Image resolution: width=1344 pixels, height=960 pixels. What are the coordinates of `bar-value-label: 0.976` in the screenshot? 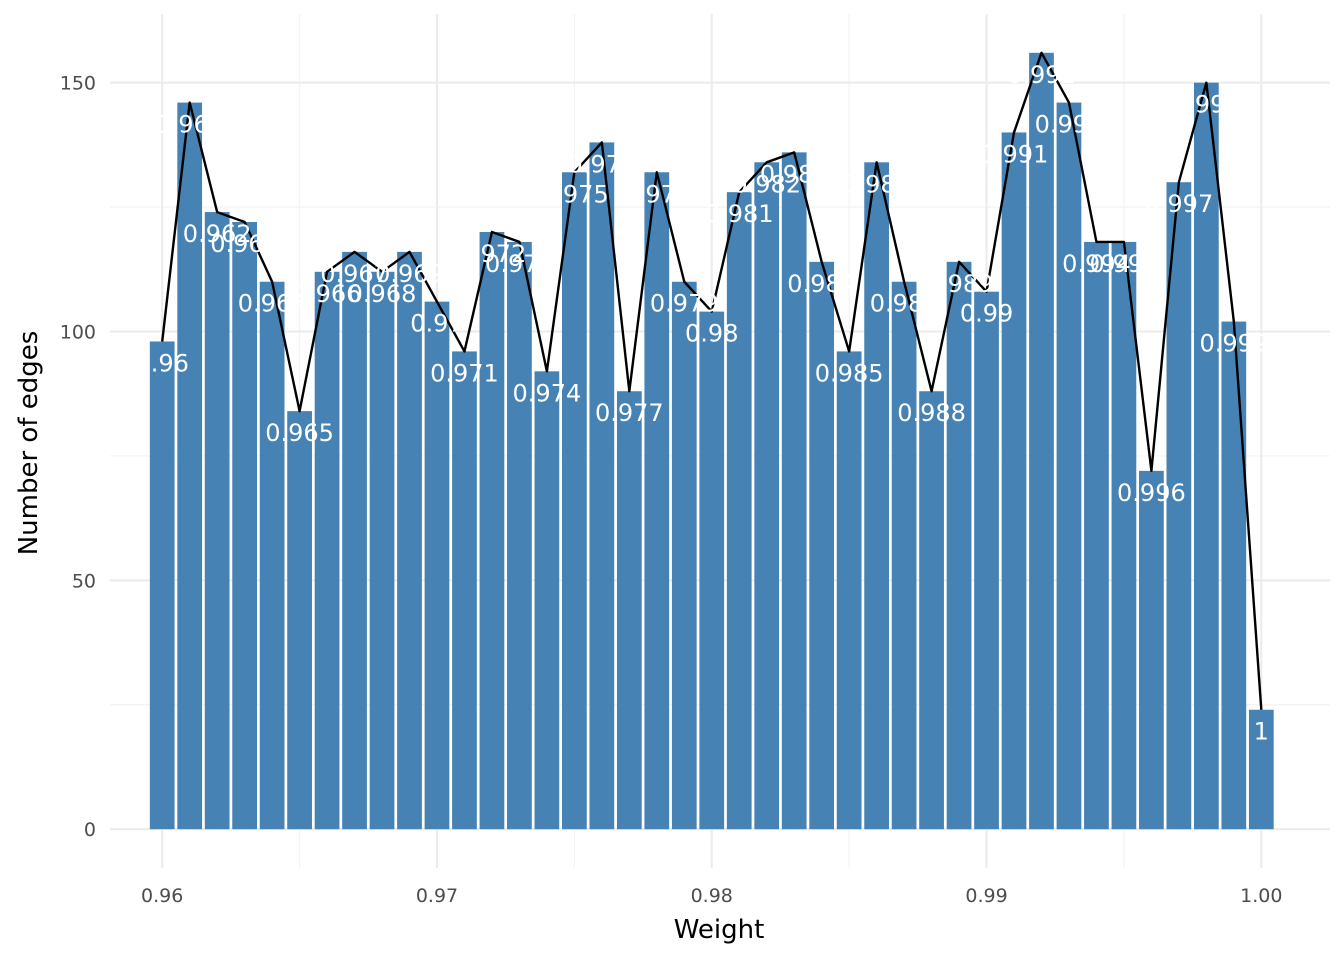 It's located at (601, 164).